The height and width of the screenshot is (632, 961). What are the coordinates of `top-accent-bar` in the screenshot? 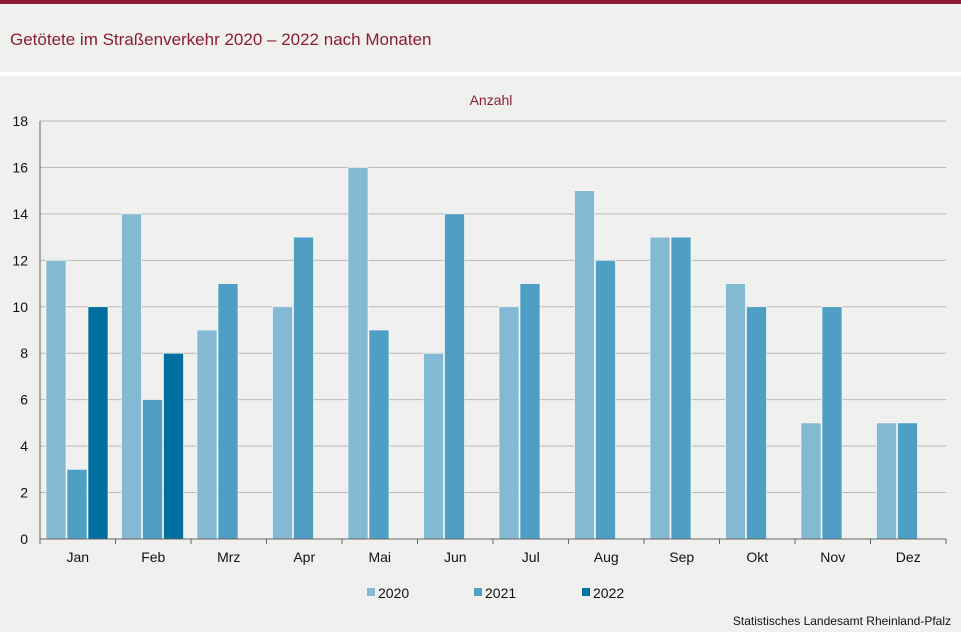 It's located at (480, 2).